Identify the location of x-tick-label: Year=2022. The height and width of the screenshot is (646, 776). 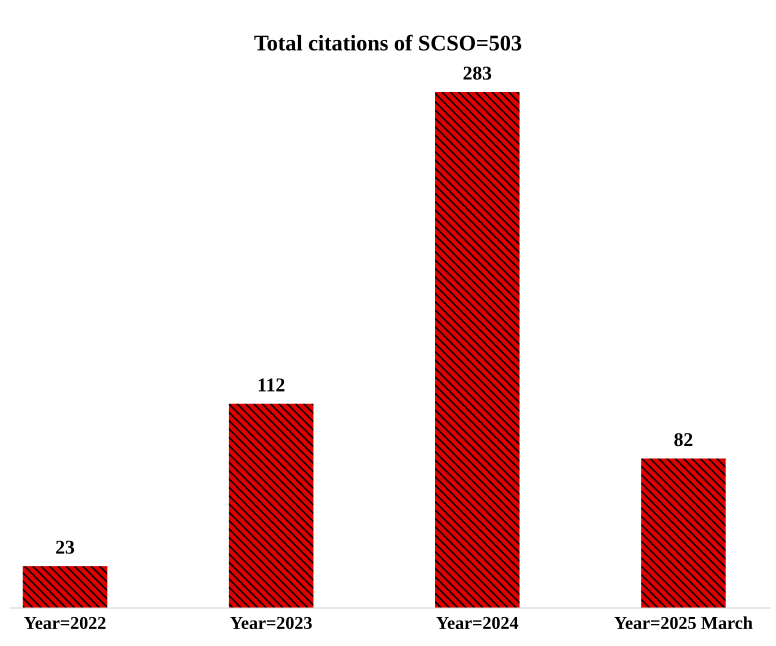
(65, 623).